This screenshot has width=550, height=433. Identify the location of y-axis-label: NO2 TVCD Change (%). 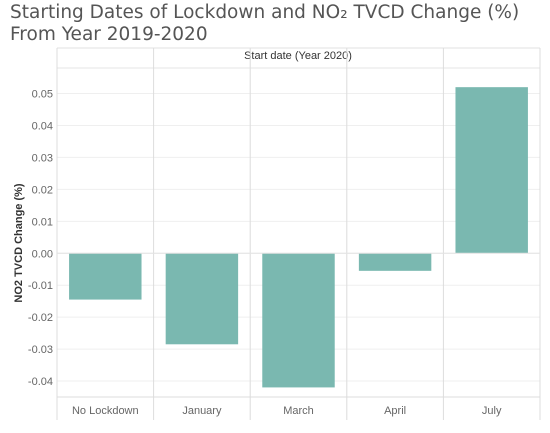
(19, 243).